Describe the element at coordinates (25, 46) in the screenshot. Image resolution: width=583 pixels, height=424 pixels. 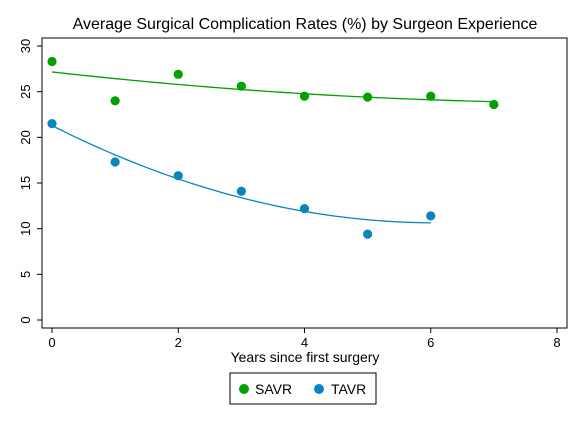
I see `y-tick-label-6: 30` at that location.